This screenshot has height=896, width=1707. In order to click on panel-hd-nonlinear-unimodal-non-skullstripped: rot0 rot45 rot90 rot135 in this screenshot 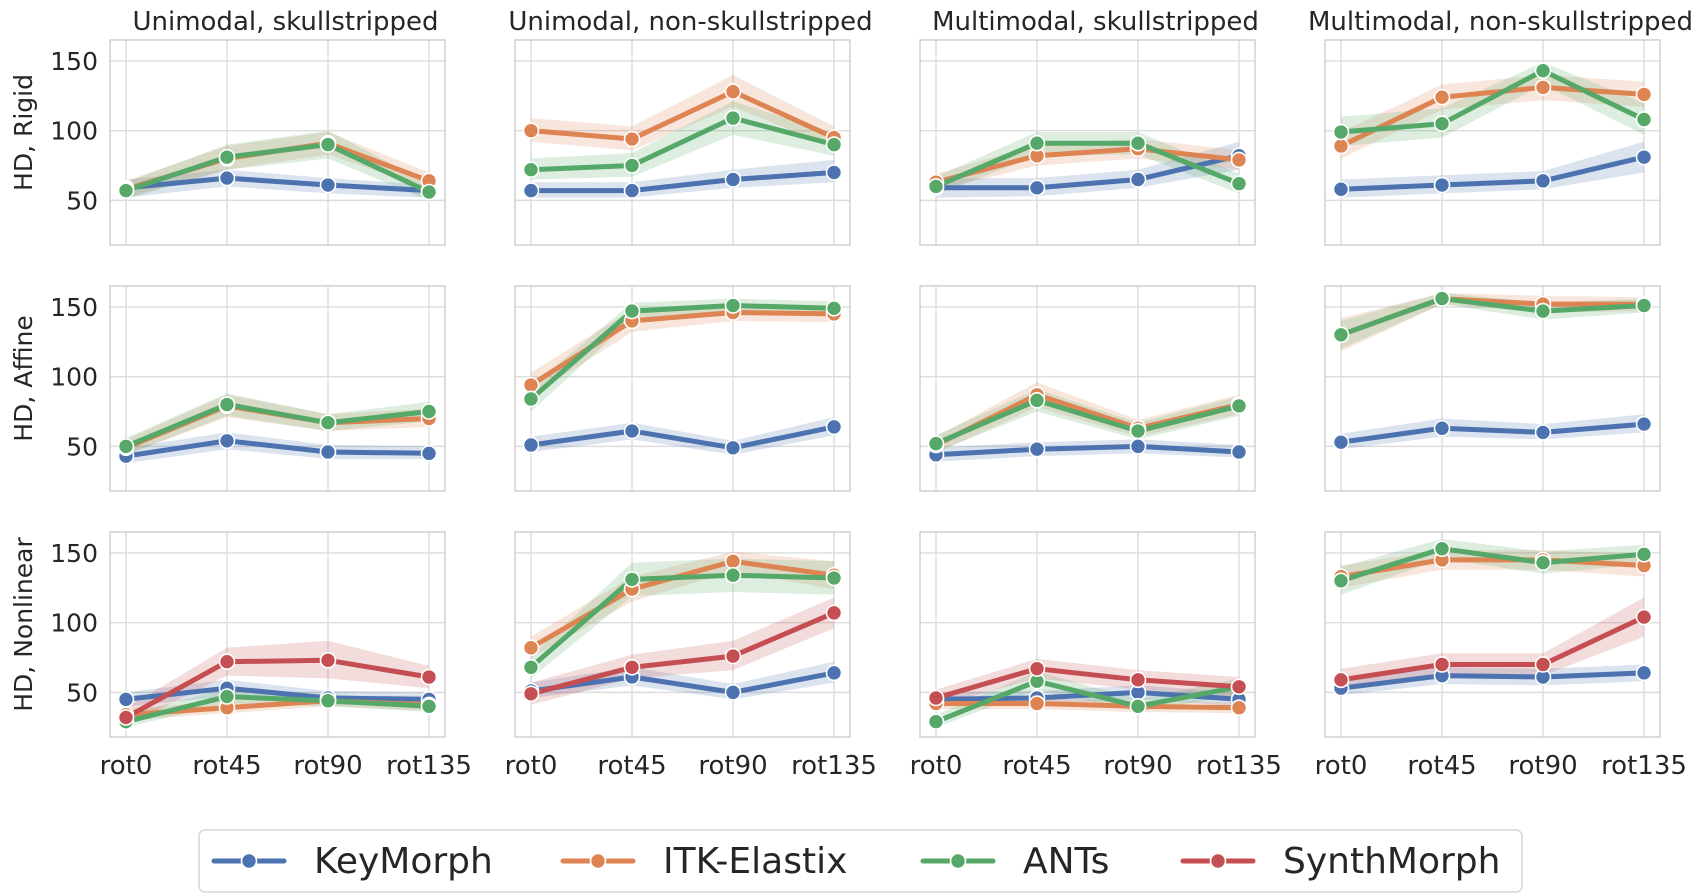, I will do `click(691, 656)`.